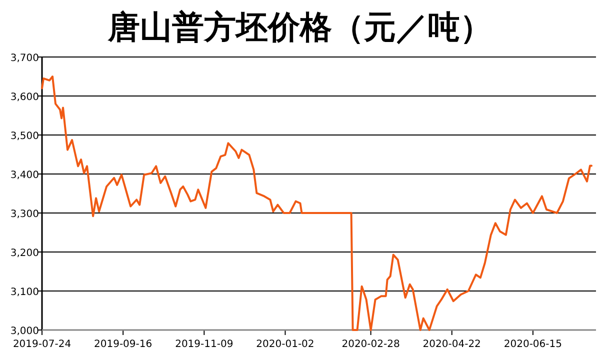 This screenshot has height=360, width=600. Describe the element at coordinates (42, 344) in the screenshot. I see `x-tick-label: 2019-07-24` at that location.